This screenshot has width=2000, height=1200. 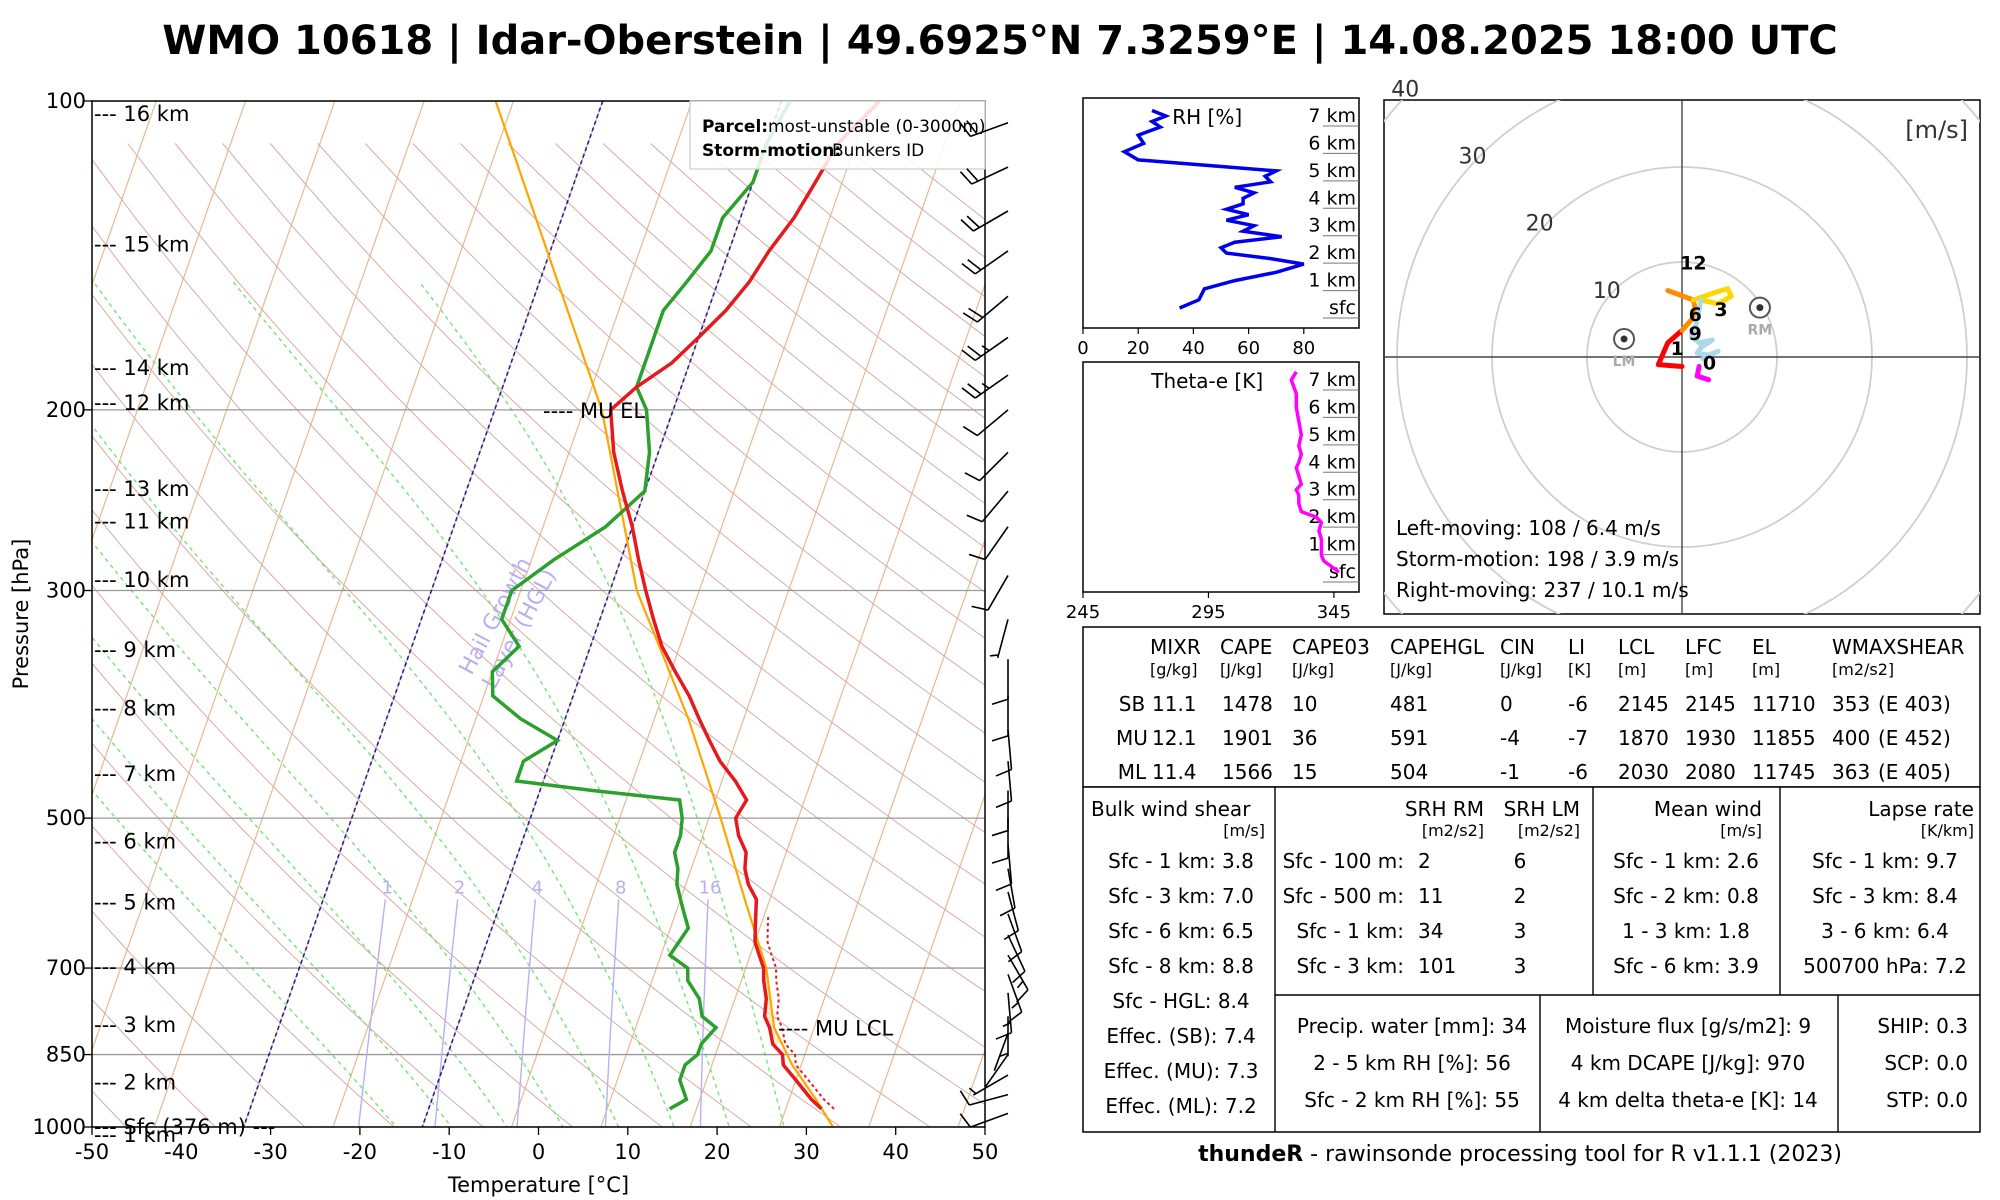 What do you see at coordinates (1922, 1026) in the screenshot?
I see `composite-index-row: SHIP: 0.3` at bounding box center [1922, 1026].